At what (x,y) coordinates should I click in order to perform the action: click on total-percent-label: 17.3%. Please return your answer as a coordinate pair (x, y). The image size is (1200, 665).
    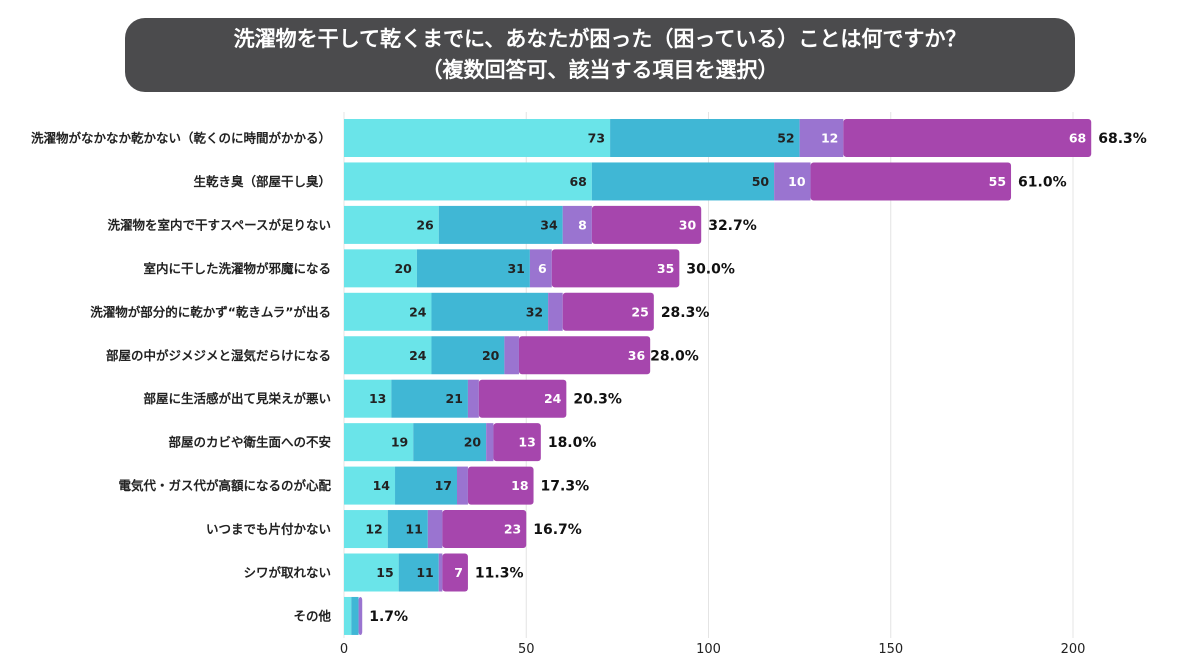
    Looking at the image, I should click on (565, 487).